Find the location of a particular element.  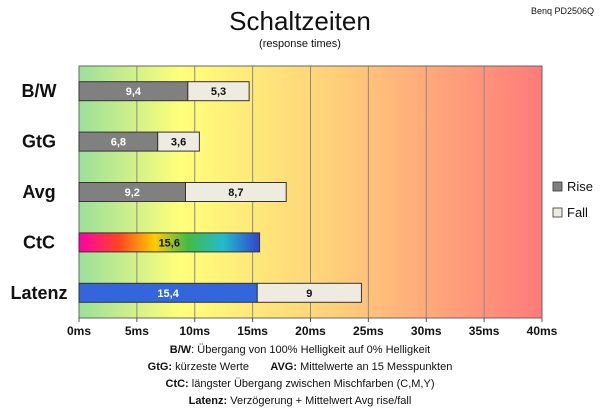

category-labels: B/W GtG Avg CtC Latenz is located at coordinates (38, 192).